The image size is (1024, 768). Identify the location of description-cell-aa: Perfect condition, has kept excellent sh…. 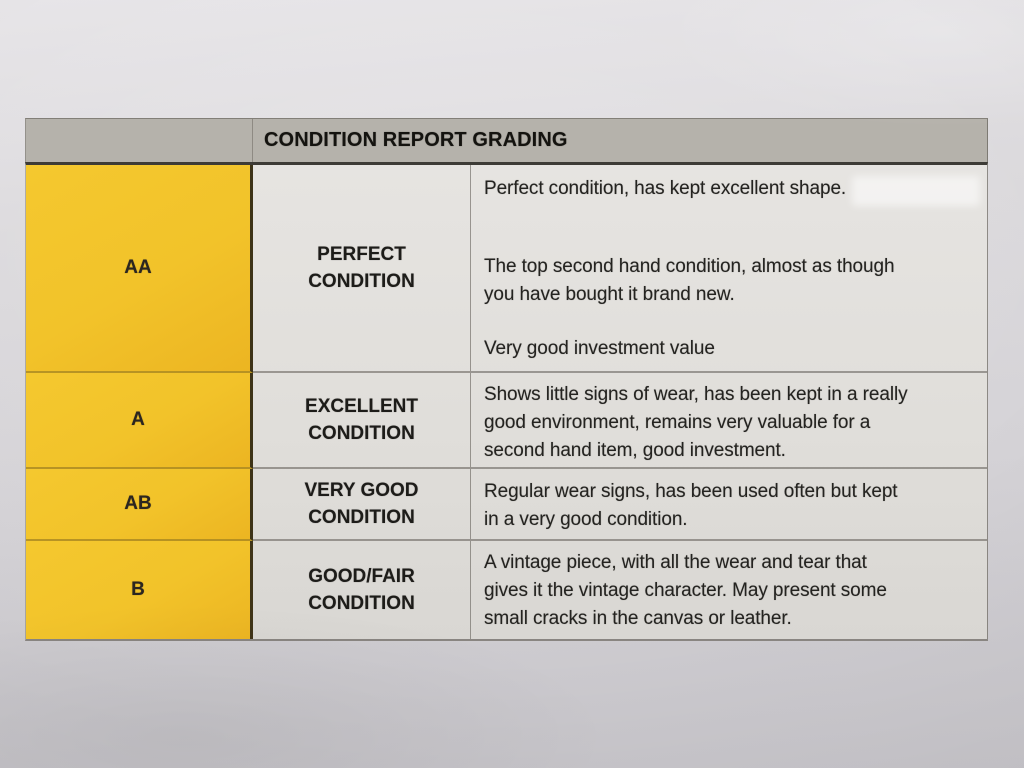
(729, 269).